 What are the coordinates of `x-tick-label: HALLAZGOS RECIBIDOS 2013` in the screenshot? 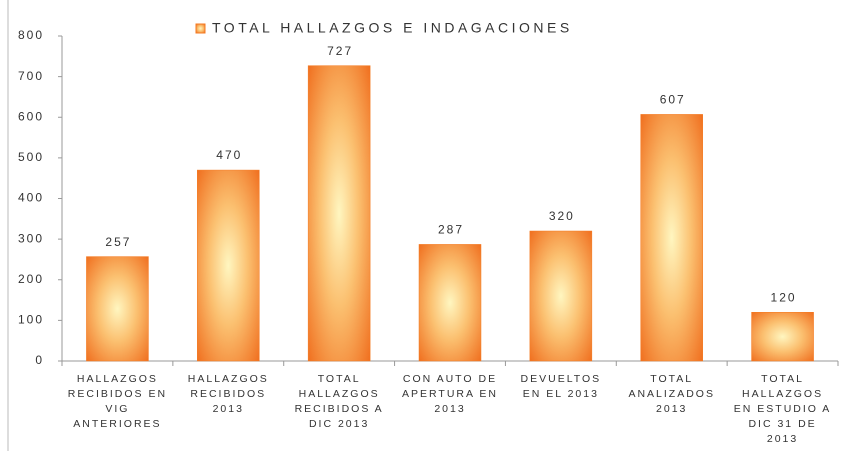 It's located at (228, 394).